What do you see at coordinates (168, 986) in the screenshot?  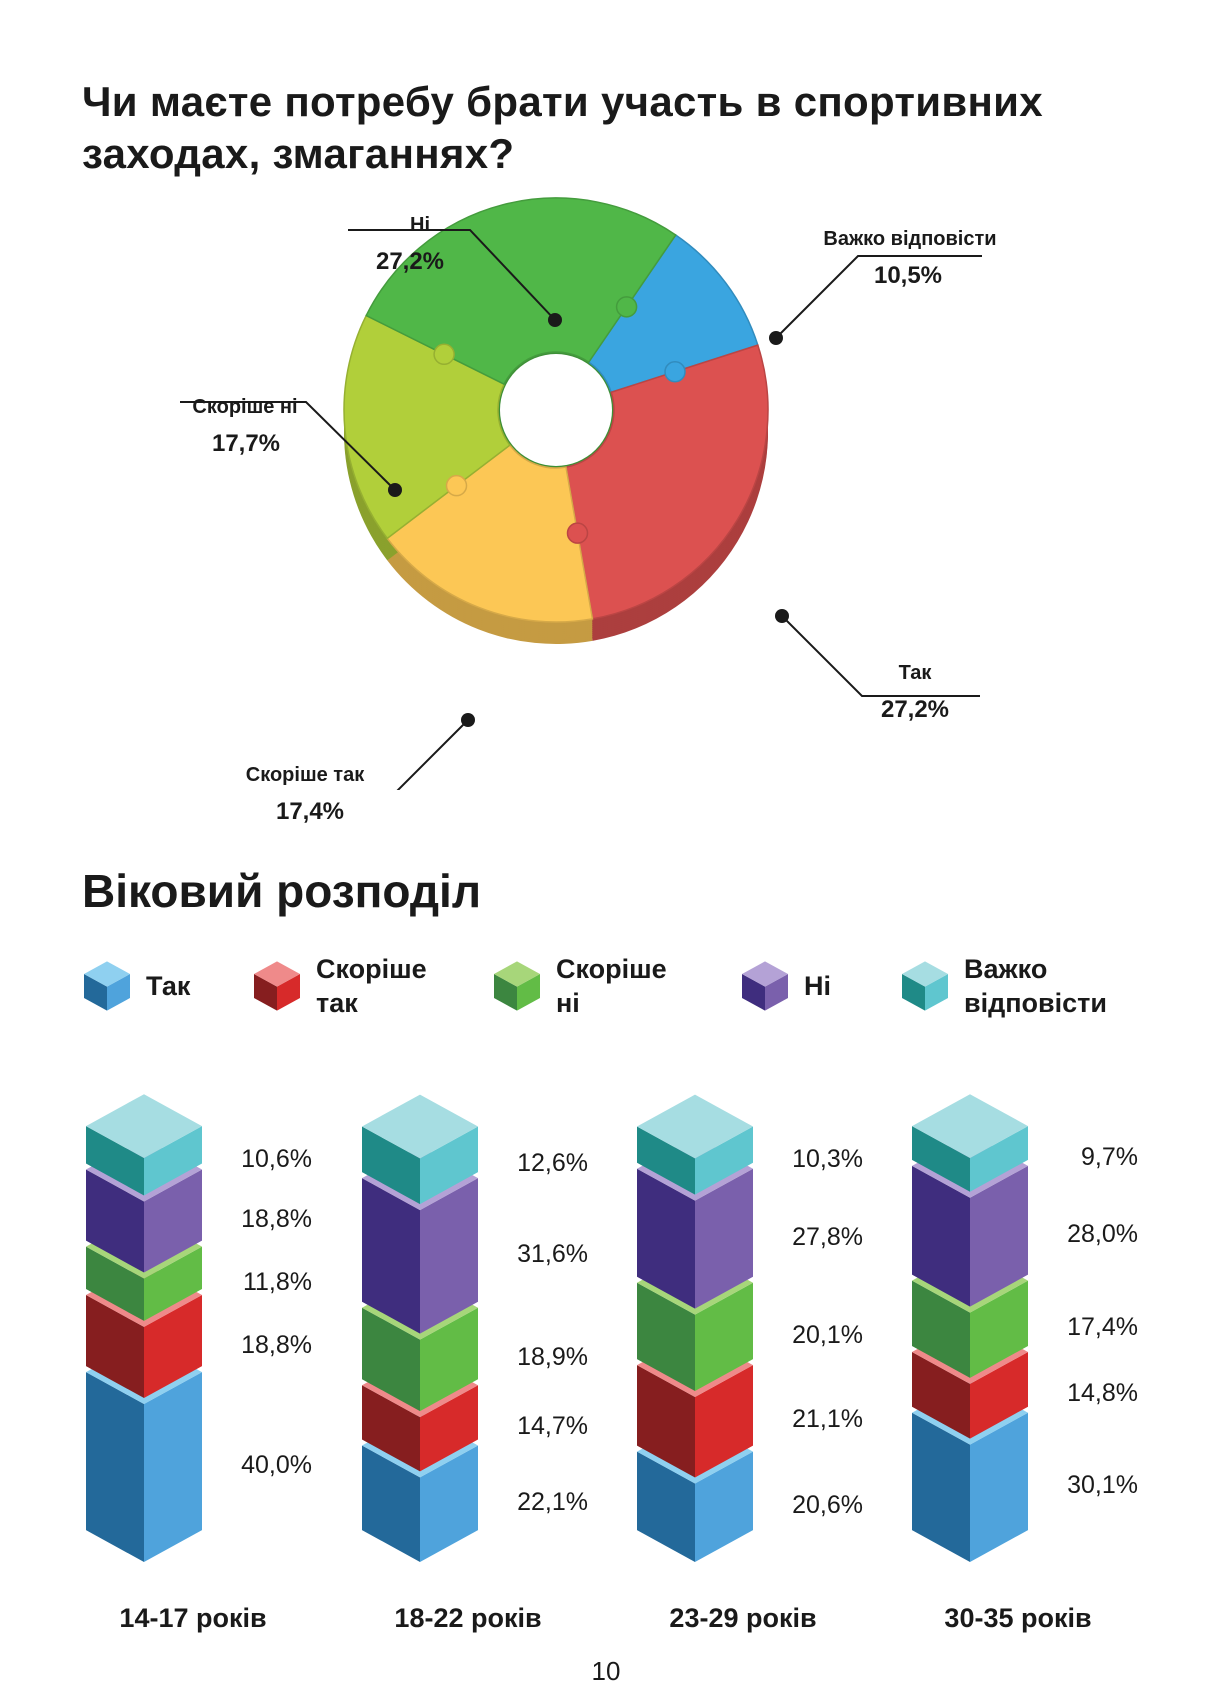 I see `legend-label: Так` at bounding box center [168, 986].